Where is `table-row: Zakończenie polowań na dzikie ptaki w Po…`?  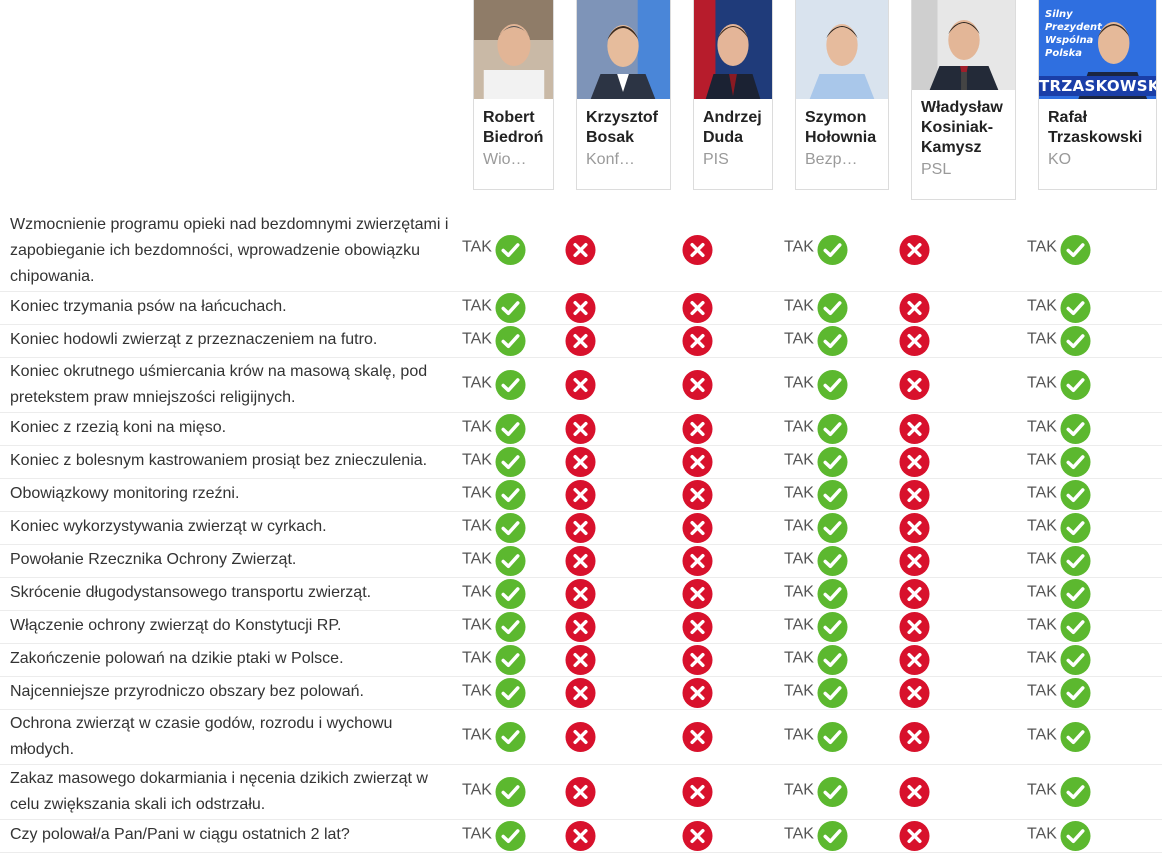
table-row: Zakończenie polowań na dzikie ptaki w Po… is located at coordinates (581, 660).